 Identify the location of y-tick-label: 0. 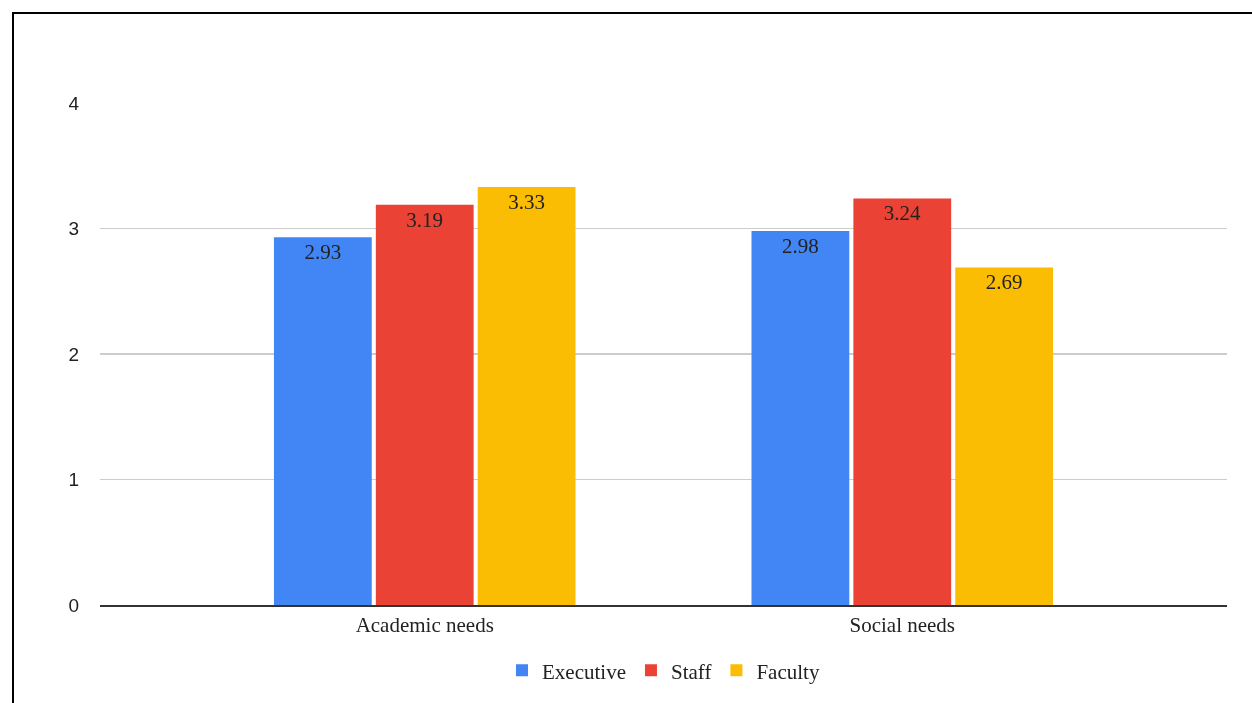
(73, 605).